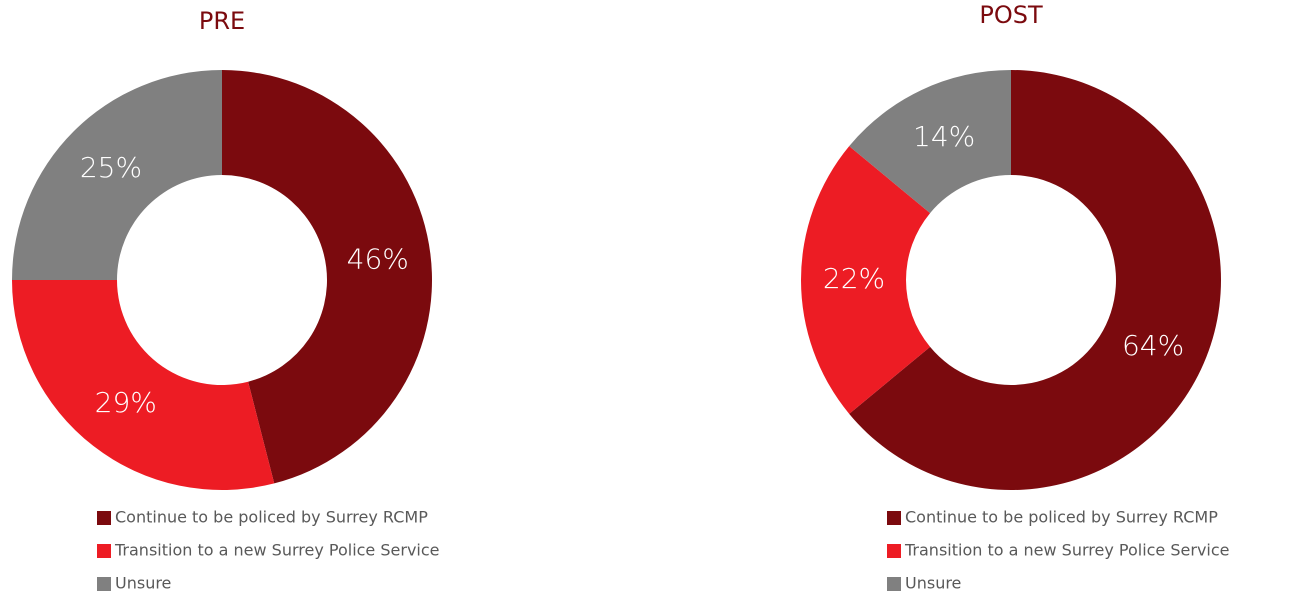 This screenshot has width=1297, height=595. What do you see at coordinates (111, 167) in the screenshot?
I see `value-label: 25%` at bounding box center [111, 167].